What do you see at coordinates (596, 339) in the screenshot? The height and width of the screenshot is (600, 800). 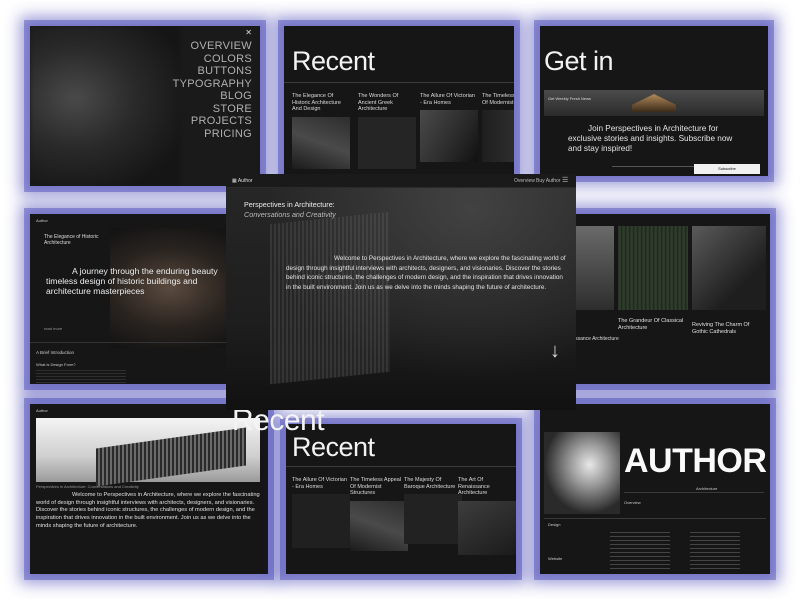 I see `post-title-partial: issance Architecture` at bounding box center [596, 339].